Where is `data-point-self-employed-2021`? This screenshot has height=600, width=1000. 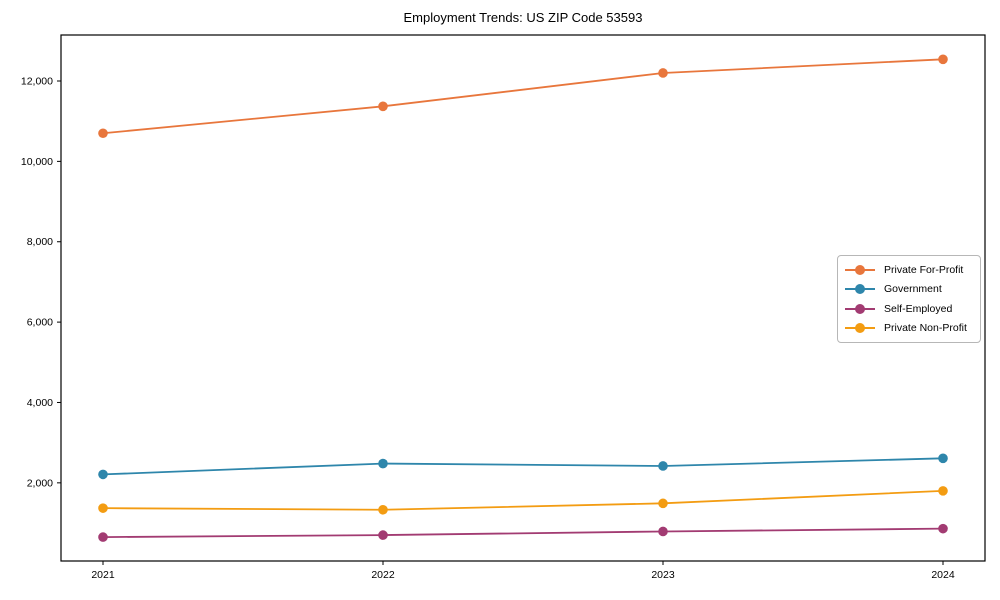 data-point-self-employed-2021 is located at coordinates (103, 537).